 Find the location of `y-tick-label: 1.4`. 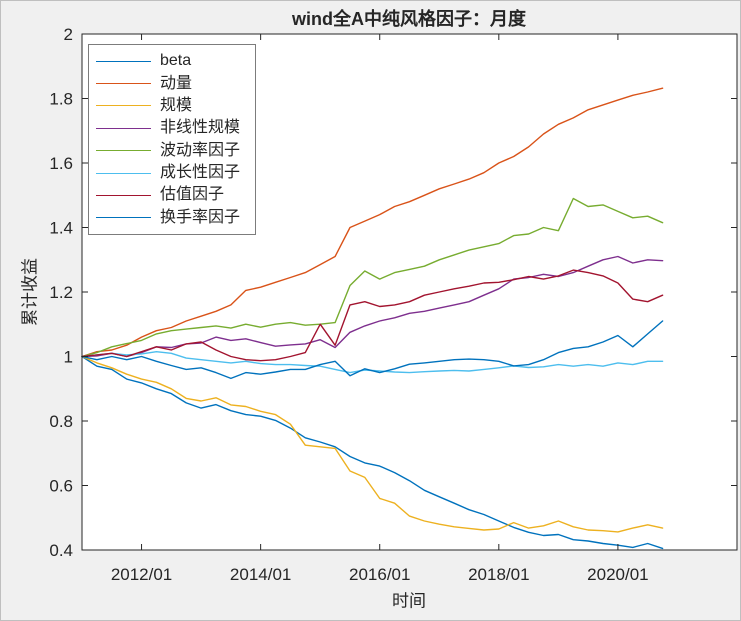

y-tick-label: 1.4 is located at coordinates (61, 228).